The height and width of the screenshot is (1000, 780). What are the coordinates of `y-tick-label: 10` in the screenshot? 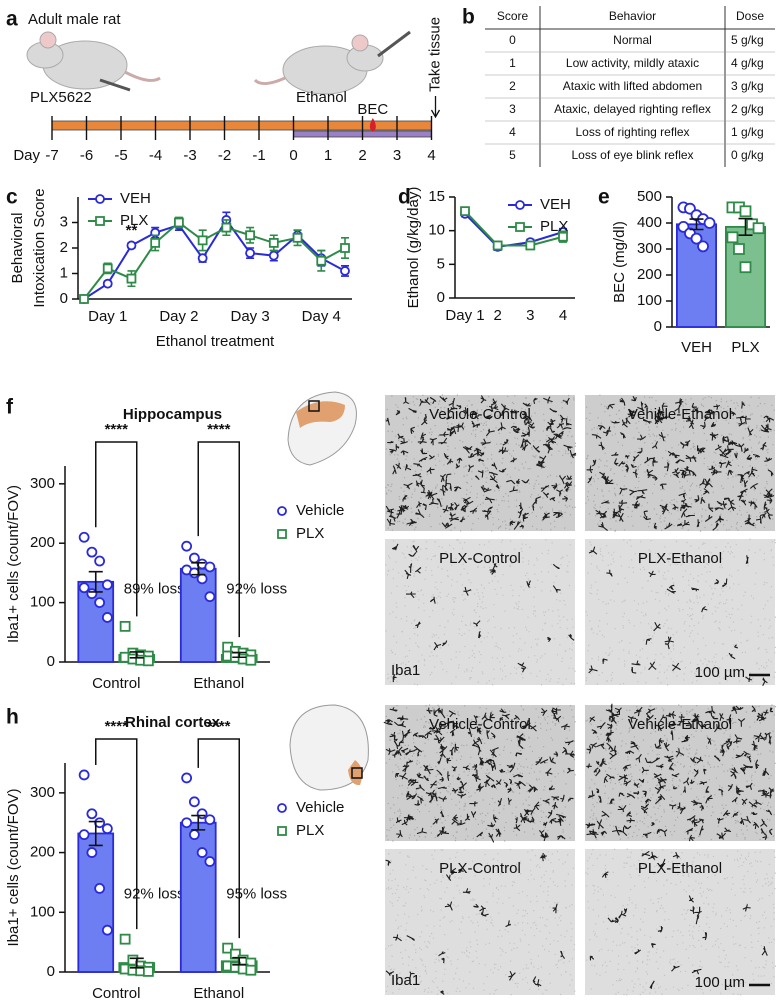 It's located at (436, 230).